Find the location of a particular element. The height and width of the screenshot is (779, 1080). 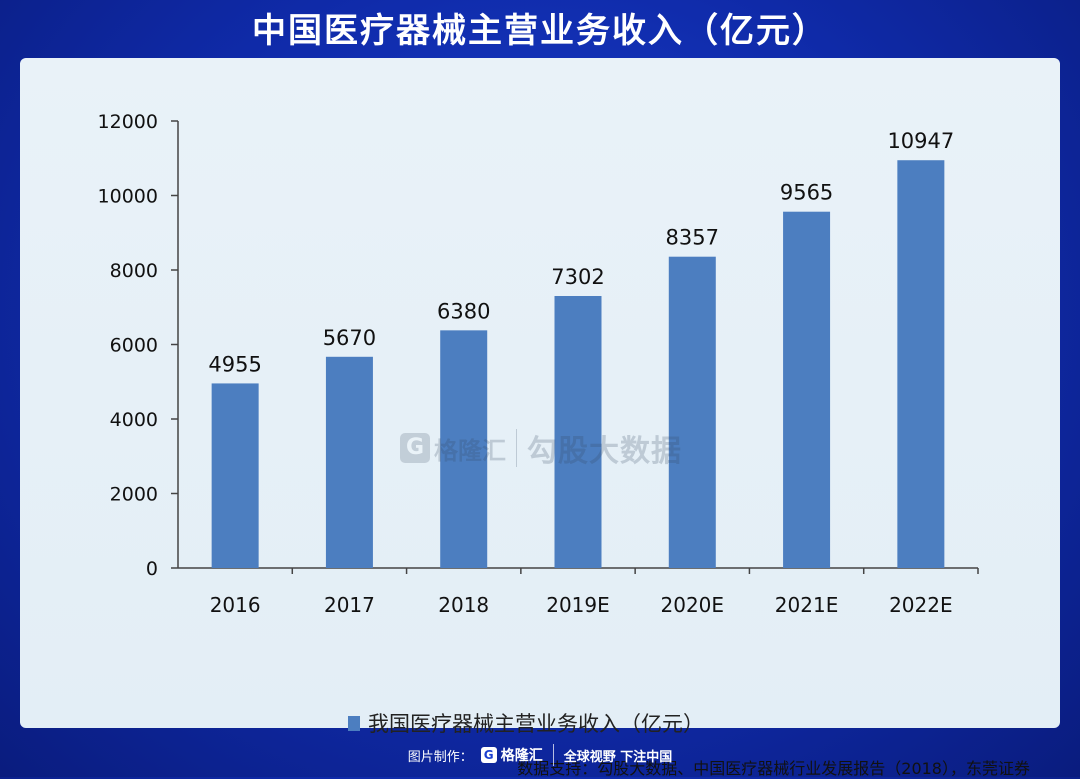

page-title: 中国医疗器械主营业务收入（亿元） is located at coordinates (540, 31).